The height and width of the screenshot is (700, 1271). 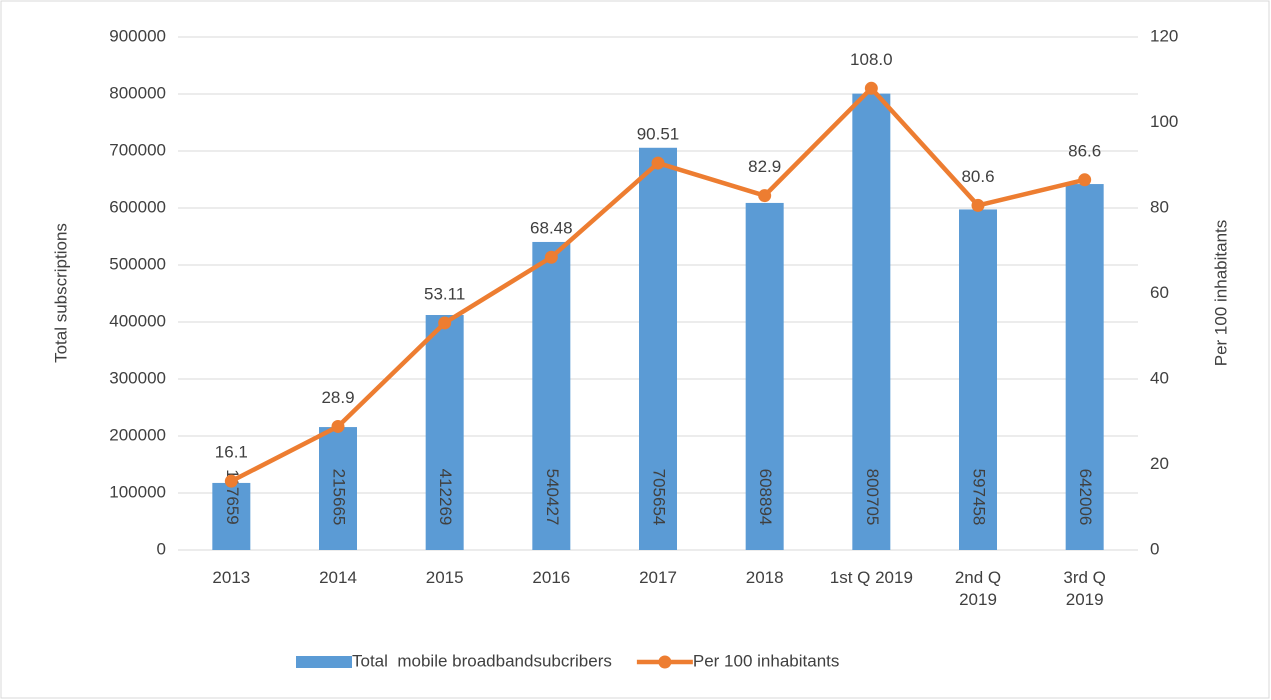 What do you see at coordinates (137, 377) in the screenshot?
I see `y-tick-label: 300000` at bounding box center [137, 377].